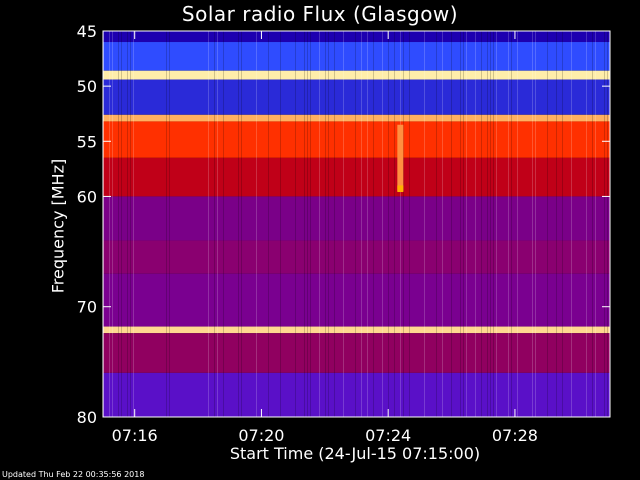 The width and height of the screenshot is (640, 480). Describe the element at coordinates (87, 307) in the screenshot. I see `y-tick-label: 70` at that location.